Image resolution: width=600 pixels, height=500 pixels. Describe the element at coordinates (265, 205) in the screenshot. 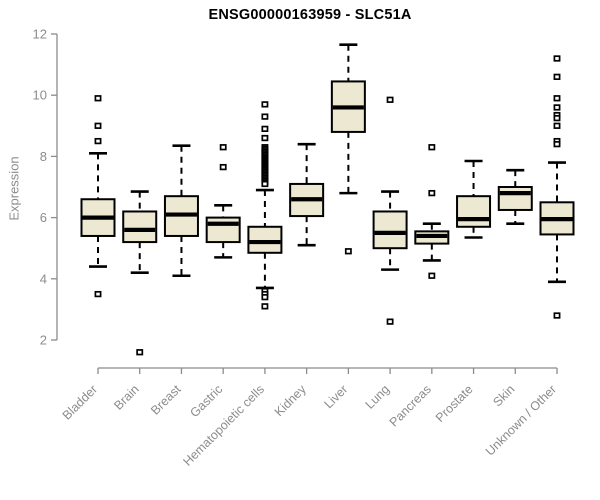

I see `box-hematopoietic-cells` at that location.